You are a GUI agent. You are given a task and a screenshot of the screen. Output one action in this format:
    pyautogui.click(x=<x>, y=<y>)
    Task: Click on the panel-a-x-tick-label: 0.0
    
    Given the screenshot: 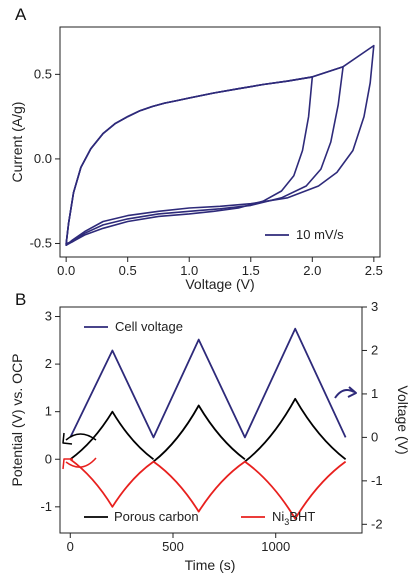 What is the action you would take?
    pyautogui.click(x=66, y=270)
    